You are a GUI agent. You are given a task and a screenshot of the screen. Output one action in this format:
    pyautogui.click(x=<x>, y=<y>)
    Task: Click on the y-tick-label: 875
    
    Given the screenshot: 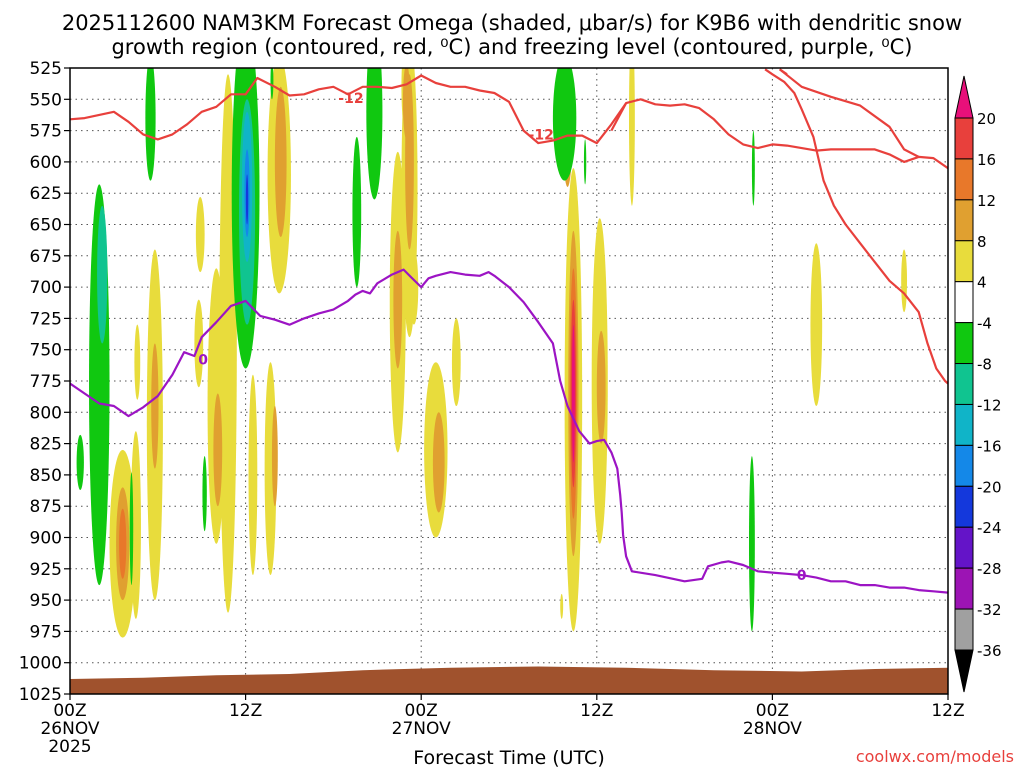 What is the action you would take?
    pyautogui.click(x=46, y=507)
    